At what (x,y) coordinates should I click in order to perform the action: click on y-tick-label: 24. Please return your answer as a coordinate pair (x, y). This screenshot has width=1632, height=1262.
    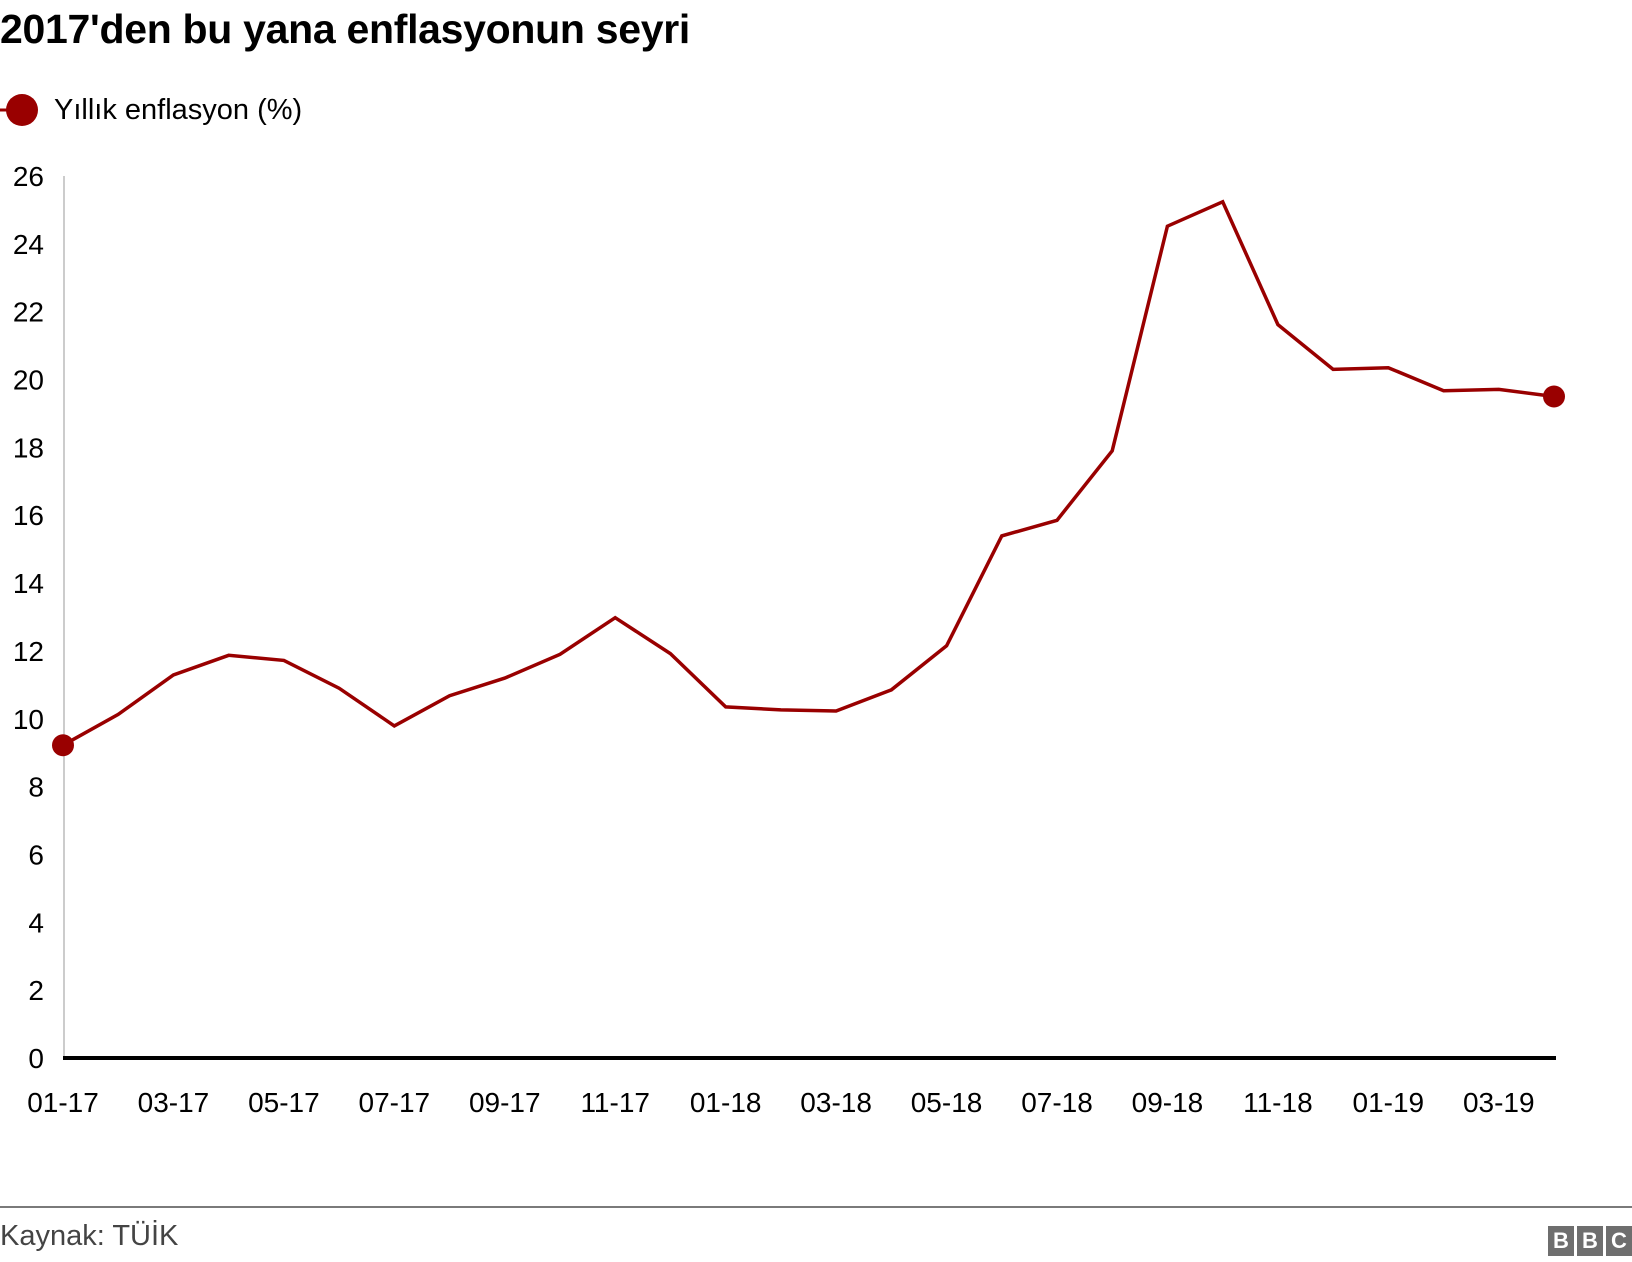
    Looking at the image, I should click on (28, 244).